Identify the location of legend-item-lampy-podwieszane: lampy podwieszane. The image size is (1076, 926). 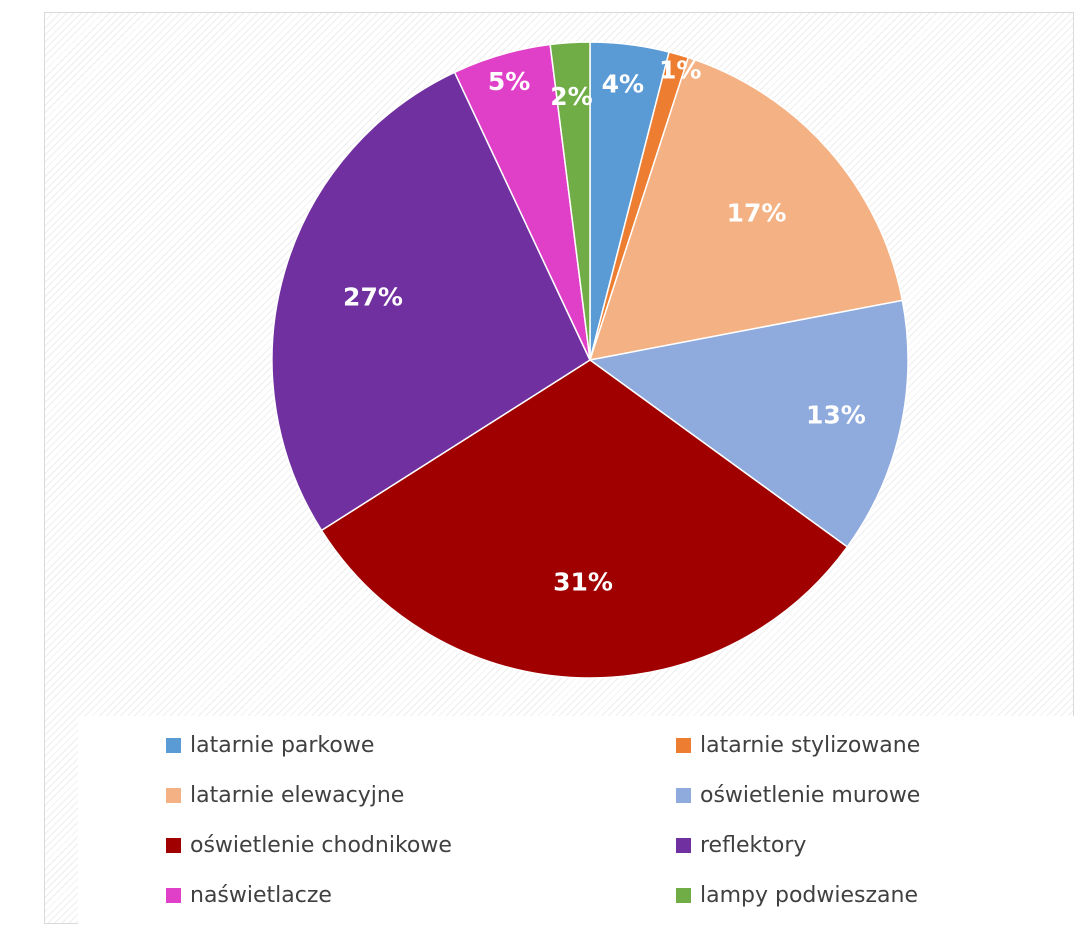
(797, 895).